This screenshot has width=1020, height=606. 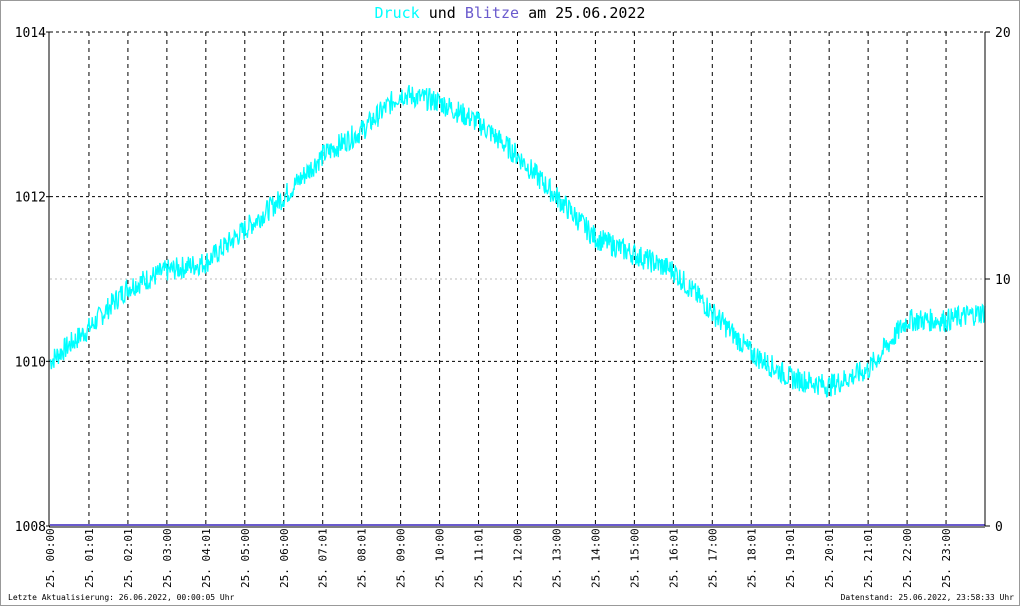 What do you see at coordinates (586, 13) in the screenshot?
I see `title-date: am 25.06.2022` at bounding box center [586, 13].